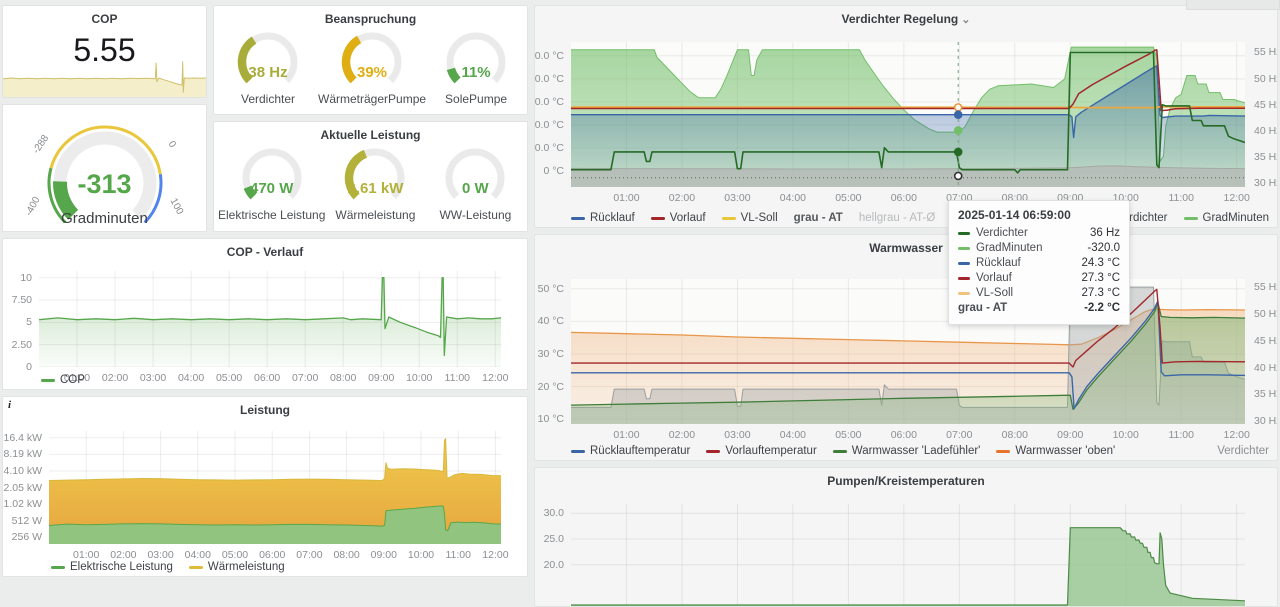  Describe the element at coordinates (549, 101) in the screenshot. I see `axis-tick-label: 30.0 °C` at that location.